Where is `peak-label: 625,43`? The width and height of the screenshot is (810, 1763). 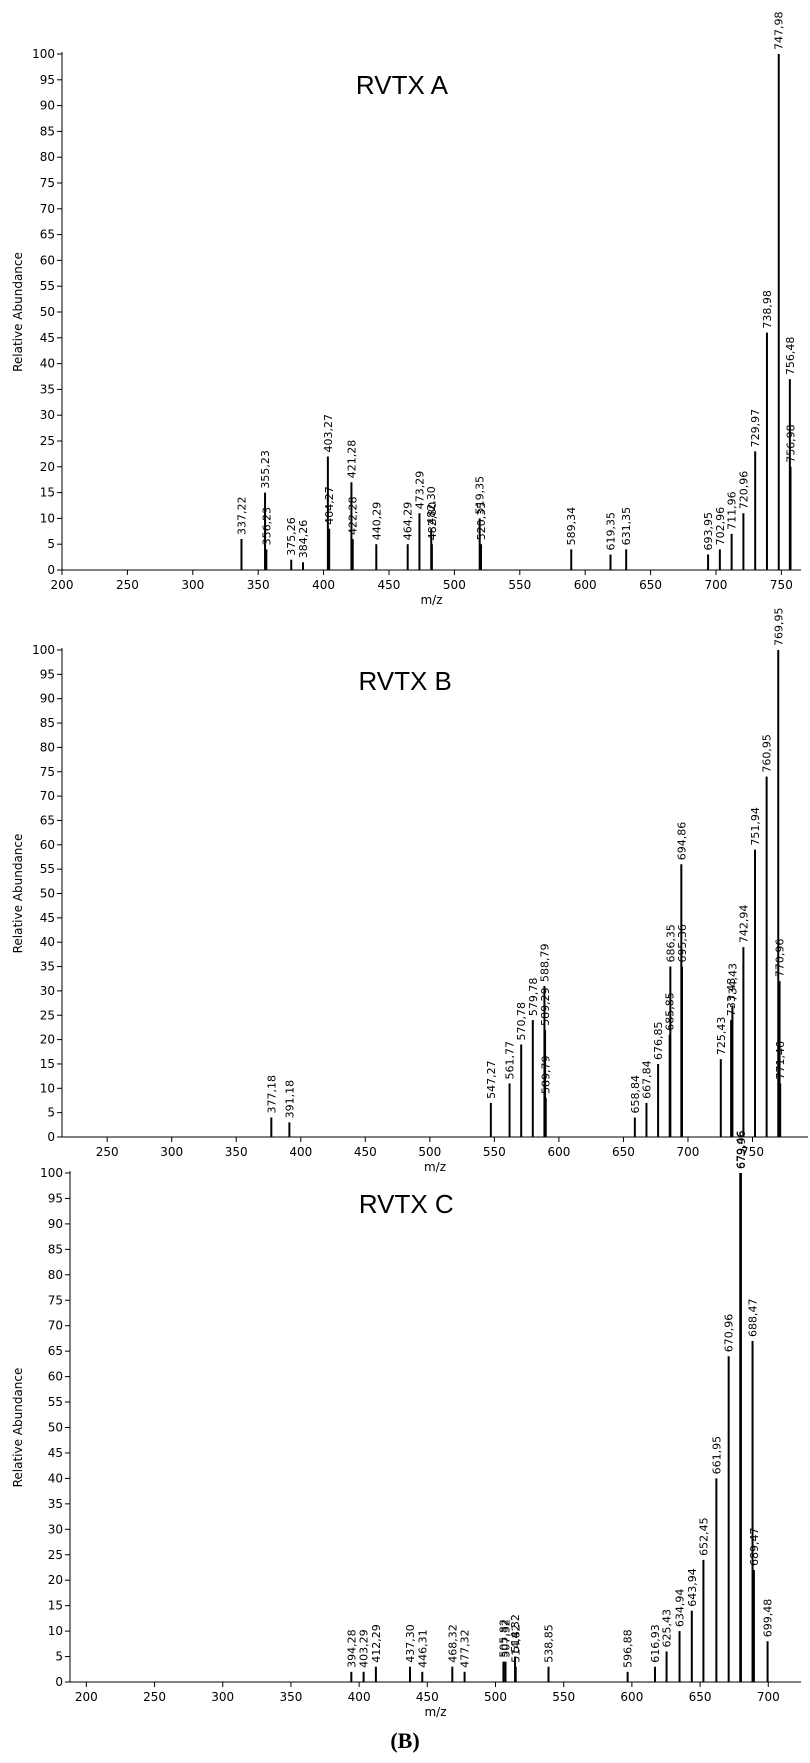 peak-label: 625,43 is located at coordinates (667, 1628).